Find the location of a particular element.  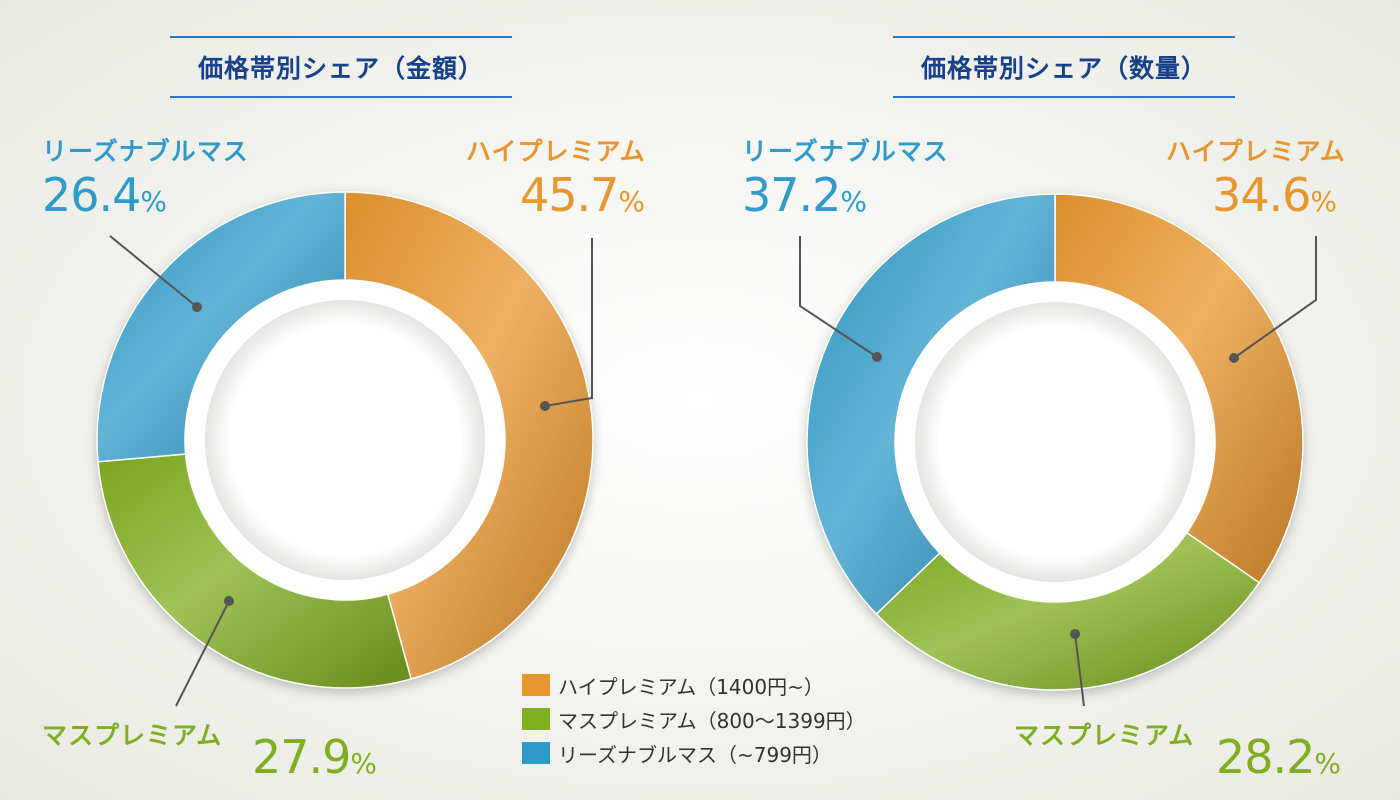

legend-label-high: ハイプレミアム（1400円~） is located at coordinates (691, 686).